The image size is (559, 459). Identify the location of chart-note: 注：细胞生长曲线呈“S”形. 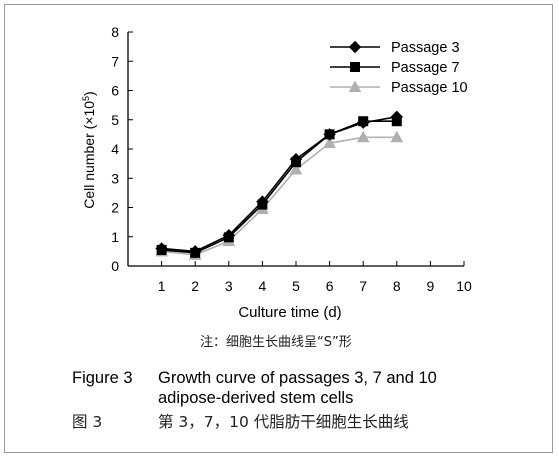
(276, 342).